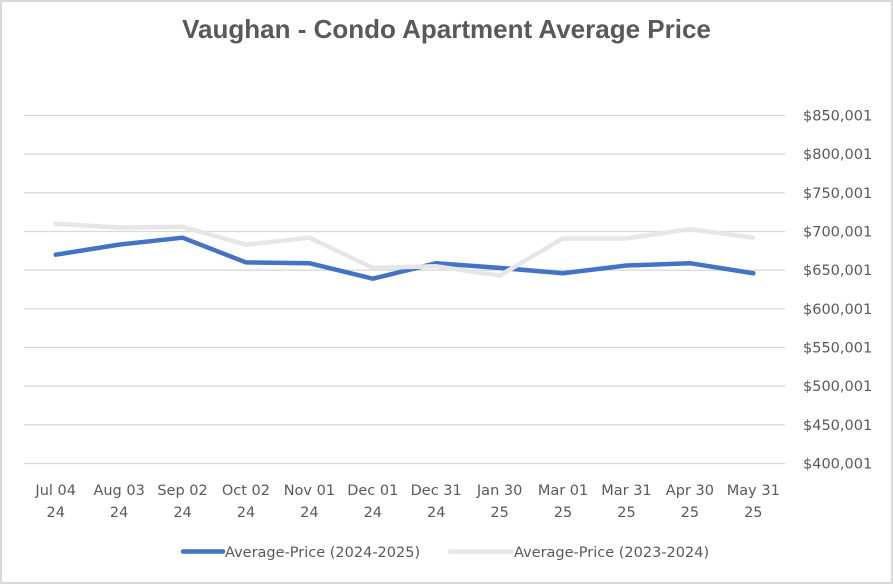 This screenshot has height=584, width=893. Describe the element at coordinates (309, 491) in the screenshot. I see `x-tick-label: Nov 01` at that location.